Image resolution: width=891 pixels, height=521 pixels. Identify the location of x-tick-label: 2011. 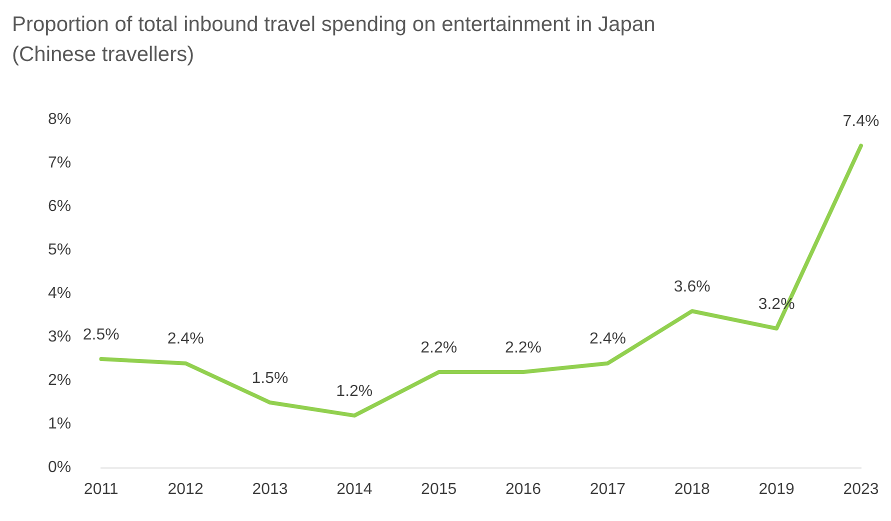
(101, 489).